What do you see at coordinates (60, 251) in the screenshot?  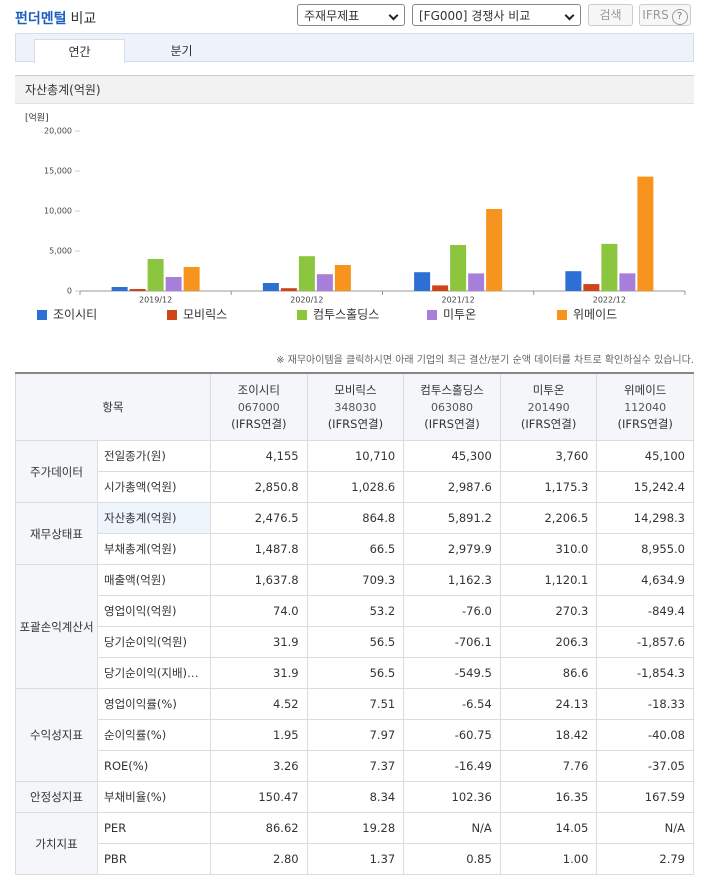 I see `y-tick-label: 5,000` at bounding box center [60, 251].